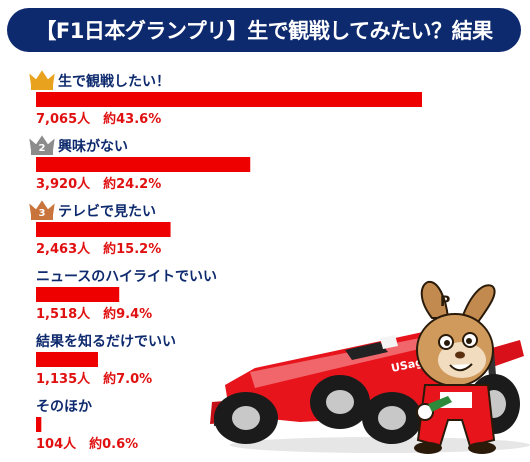  What do you see at coordinates (93, 146) in the screenshot?
I see `category-label: 興味がない` at bounding box center [93, 146].